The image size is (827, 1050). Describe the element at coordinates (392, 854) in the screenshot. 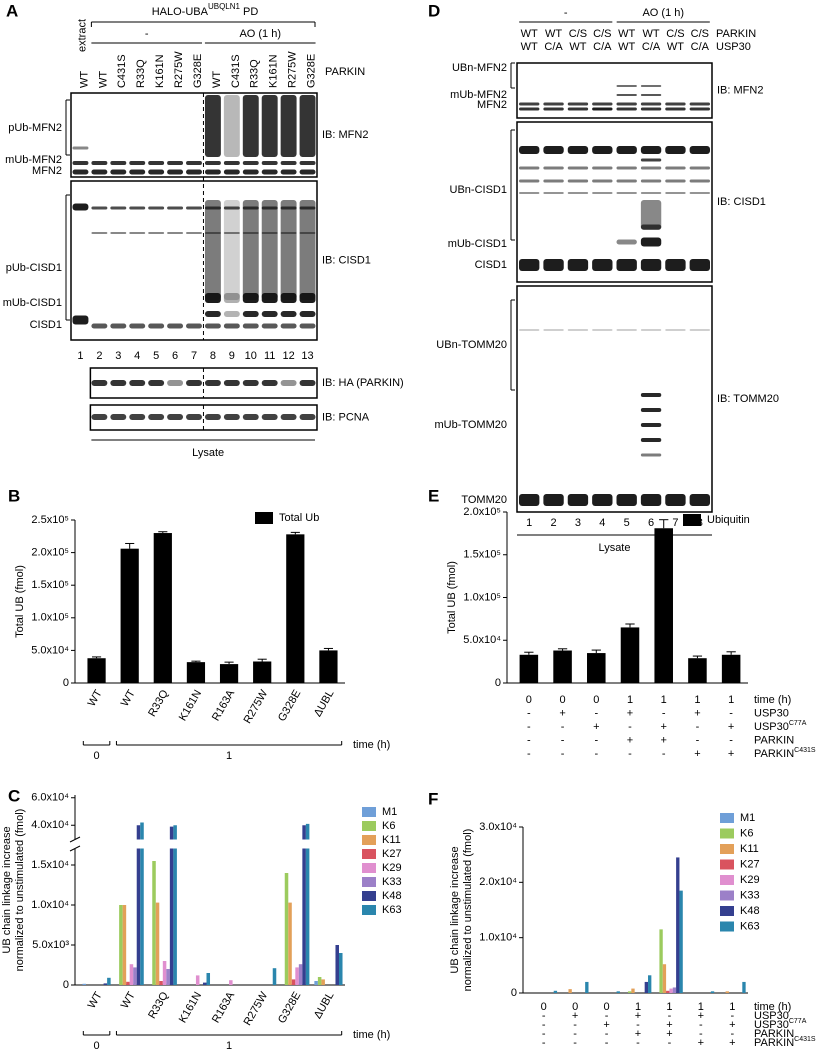

I see `legend-label: K27` at that location.